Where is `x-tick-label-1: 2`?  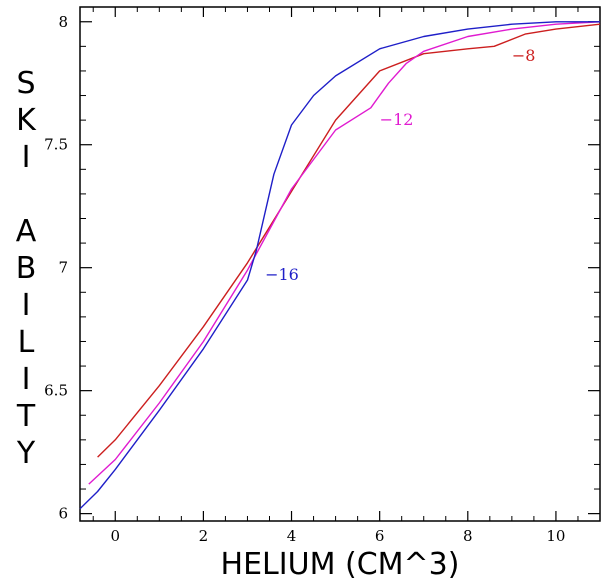 x-tick-label-1: 2 is located at coordinates (204, 536).